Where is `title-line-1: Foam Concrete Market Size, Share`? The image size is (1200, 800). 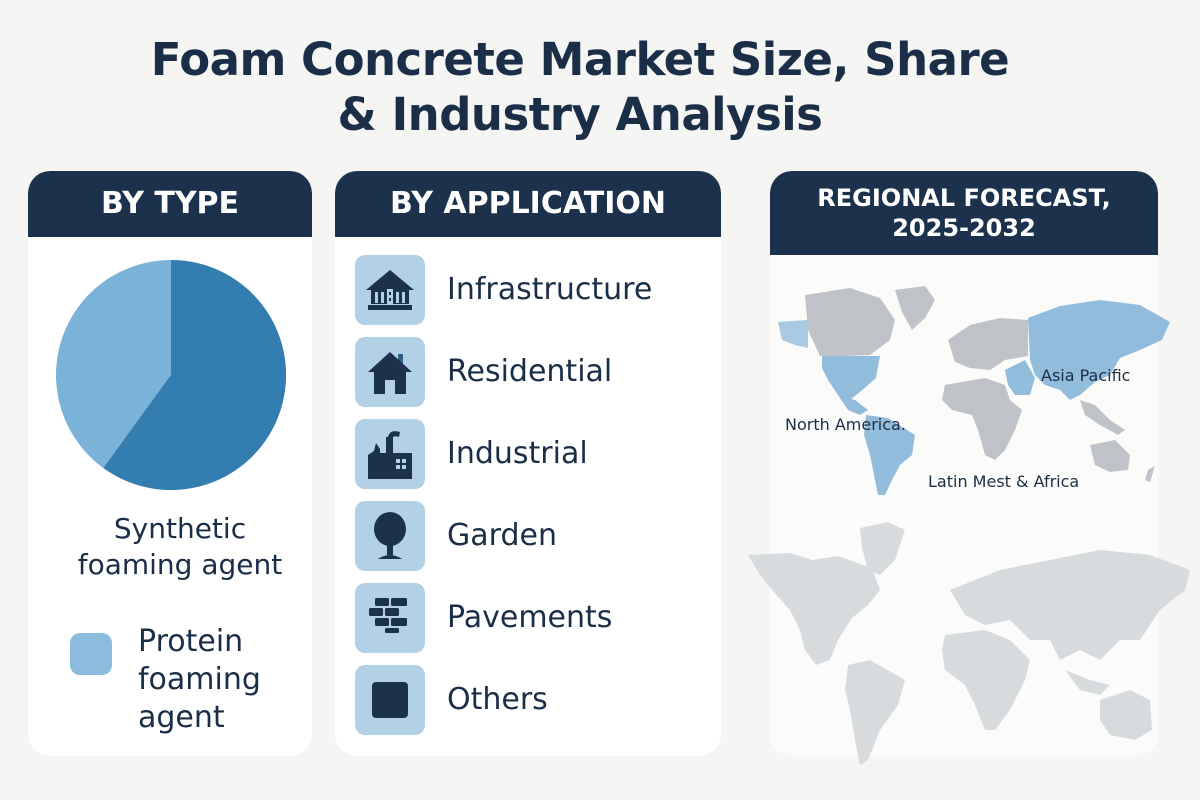
title-line-1: Foam Concrete Market Size, Share is located at coordinates (580, 59).